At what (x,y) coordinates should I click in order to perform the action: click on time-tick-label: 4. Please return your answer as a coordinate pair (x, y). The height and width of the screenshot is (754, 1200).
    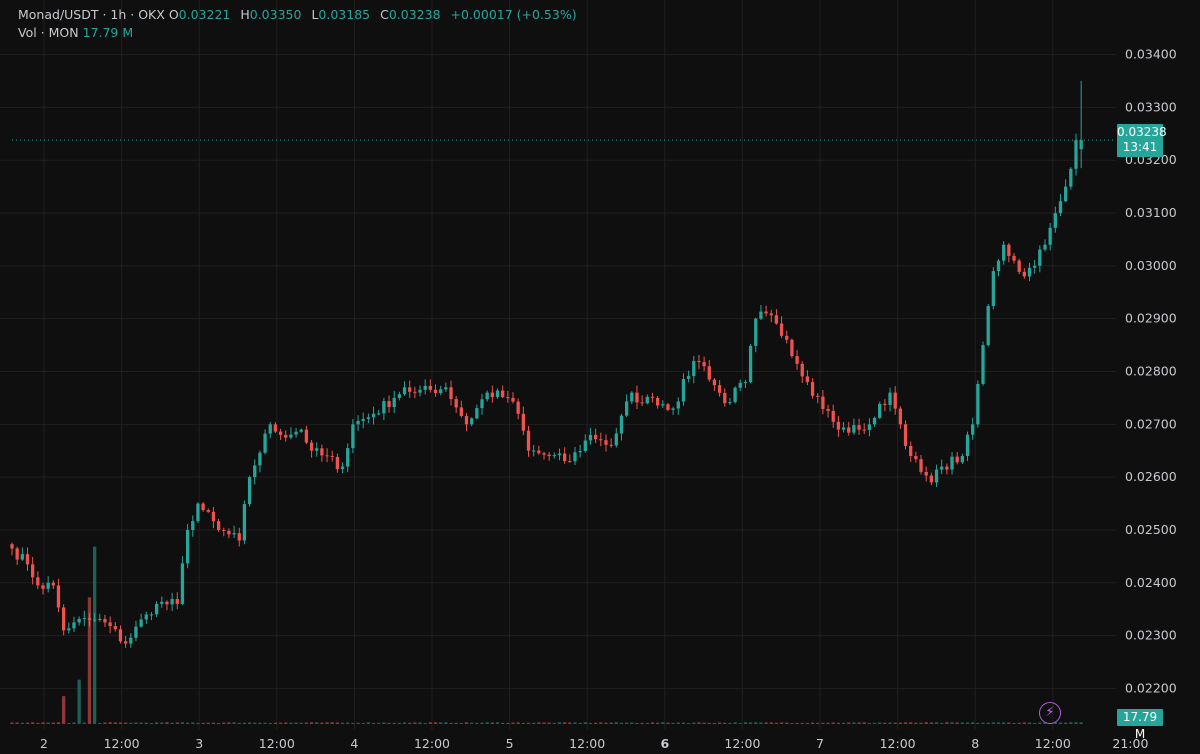
    Looking at the image, I should click on (354, 743).